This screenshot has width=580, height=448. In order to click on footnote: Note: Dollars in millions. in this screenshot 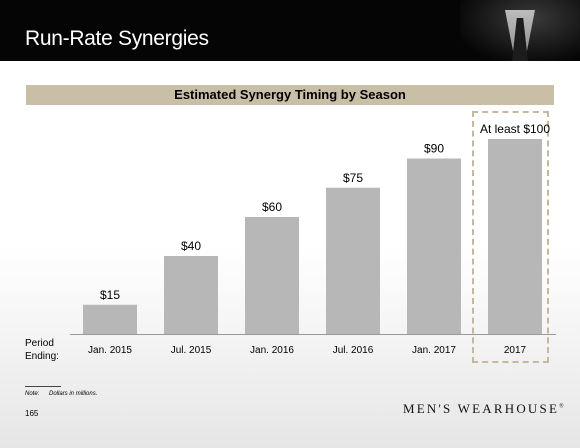, I will do `click(61, 394)`.